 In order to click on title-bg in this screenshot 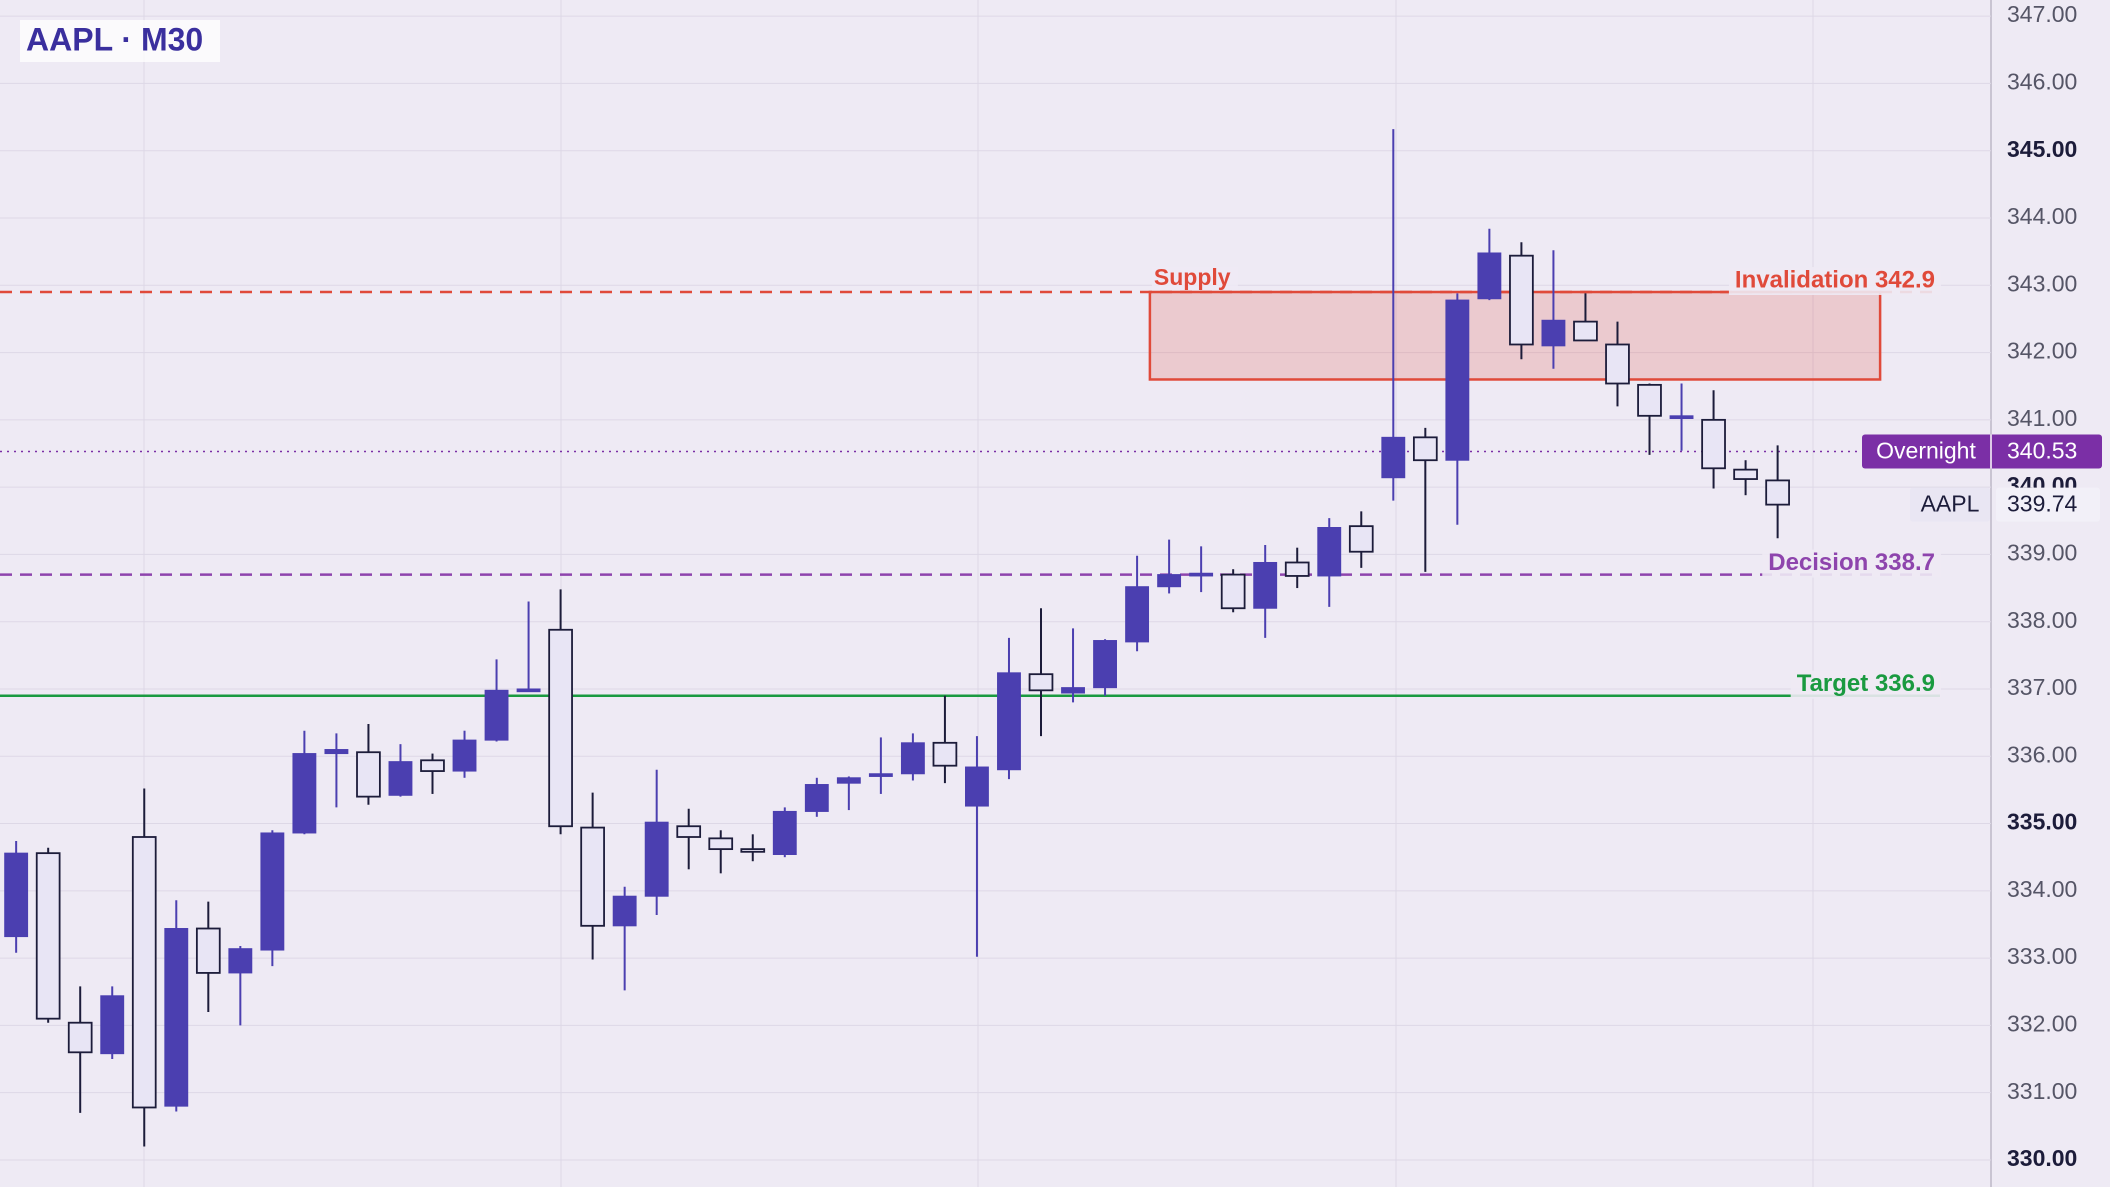, I will do `click(120, 41)`.